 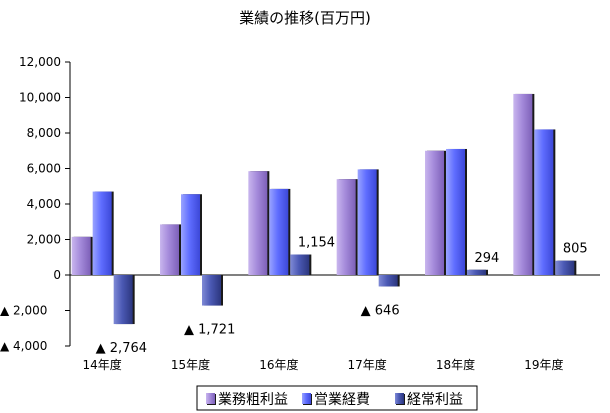 What do you see at coordinates (40, 62) in the screenshot?
I see `y-tick-label: 12,000` at bounding box center [40, 62].